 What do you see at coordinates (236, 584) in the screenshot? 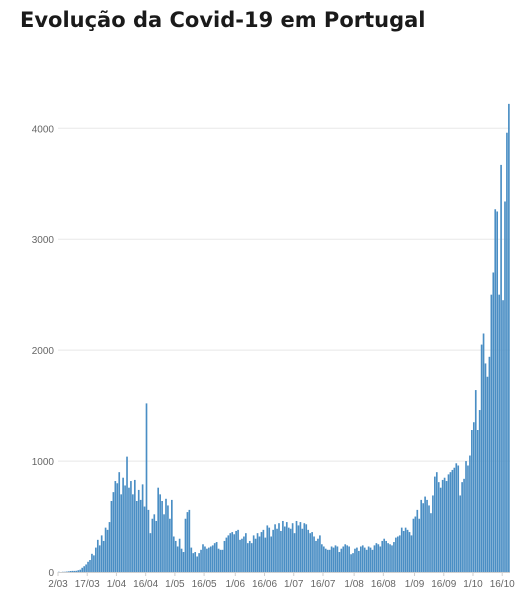
I see `x-tick-label: 1/06` at bounding box center [236, 584].